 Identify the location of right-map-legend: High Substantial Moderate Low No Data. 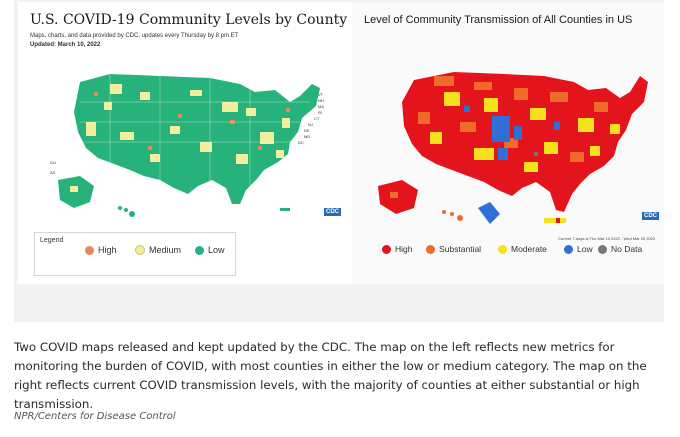
(512, 252).